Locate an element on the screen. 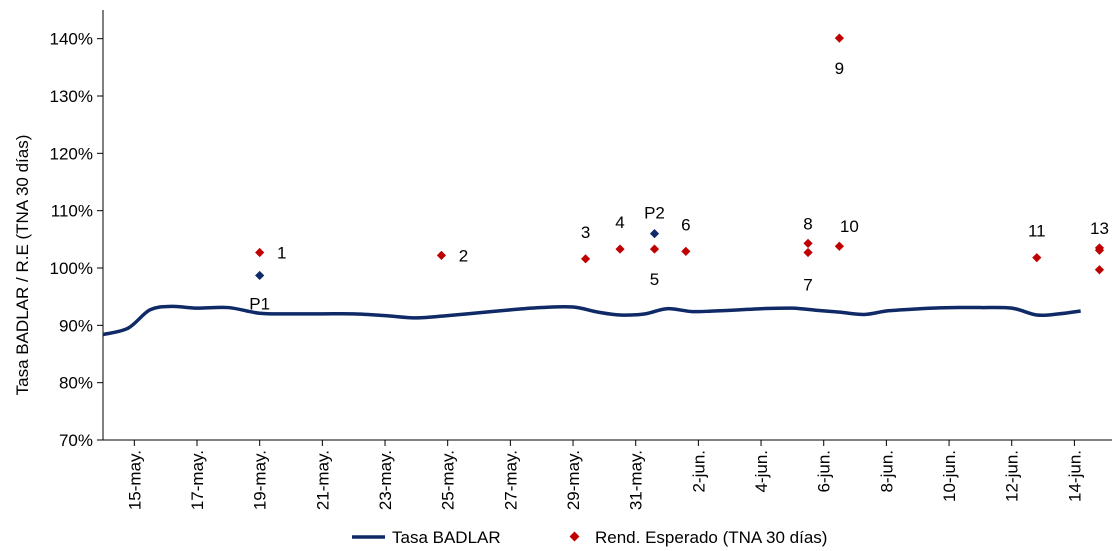  series-tasa-badlar is located at coordinates (591, 320).